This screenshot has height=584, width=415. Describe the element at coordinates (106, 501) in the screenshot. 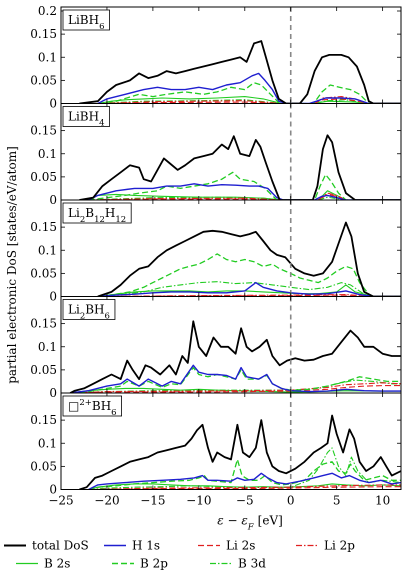

I see `x-tick-label: −20` at that location.